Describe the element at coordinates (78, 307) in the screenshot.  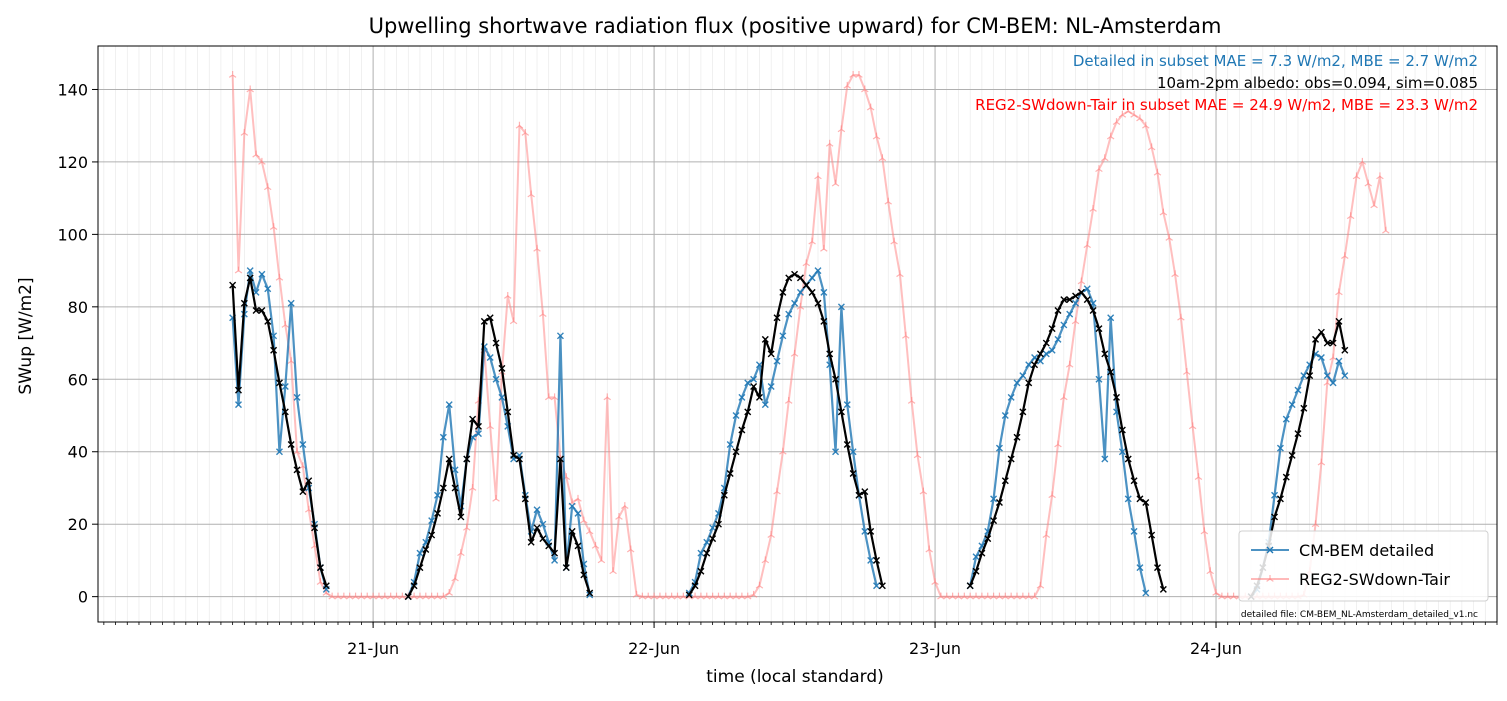
I see `y-tick-label: 80` at that location.